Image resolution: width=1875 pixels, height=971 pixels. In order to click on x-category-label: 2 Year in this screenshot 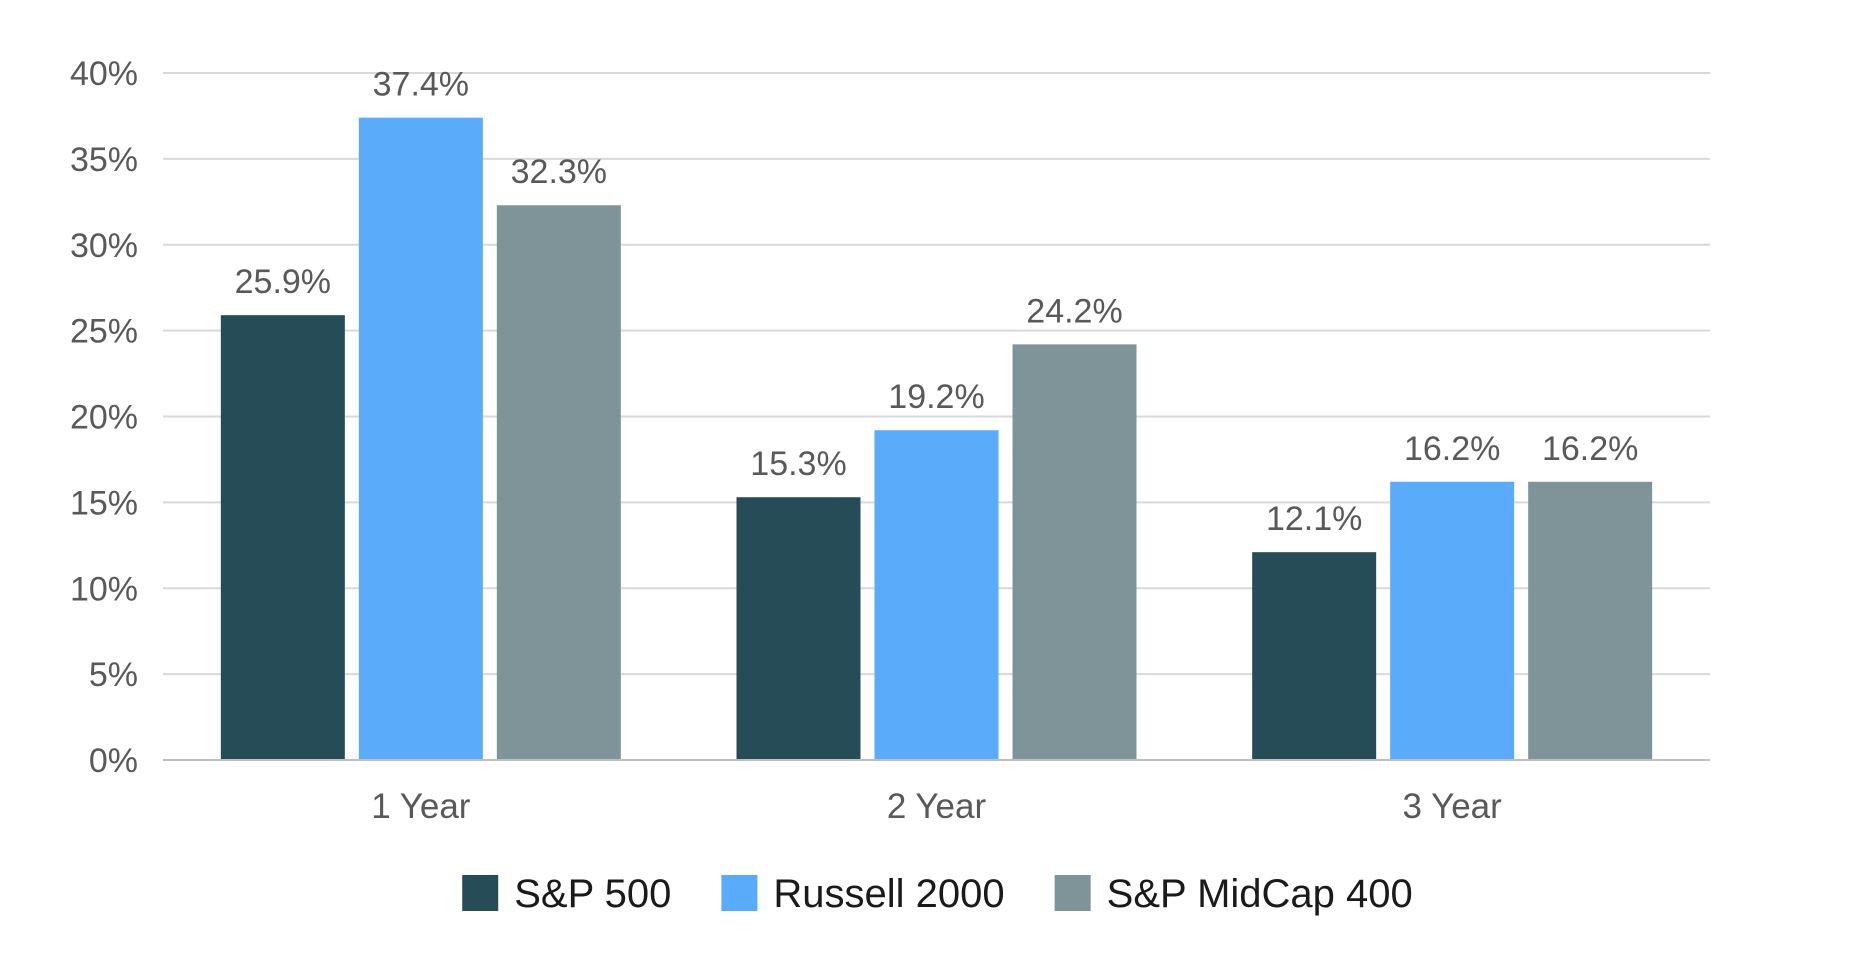, I will do `click(937, 806)`.